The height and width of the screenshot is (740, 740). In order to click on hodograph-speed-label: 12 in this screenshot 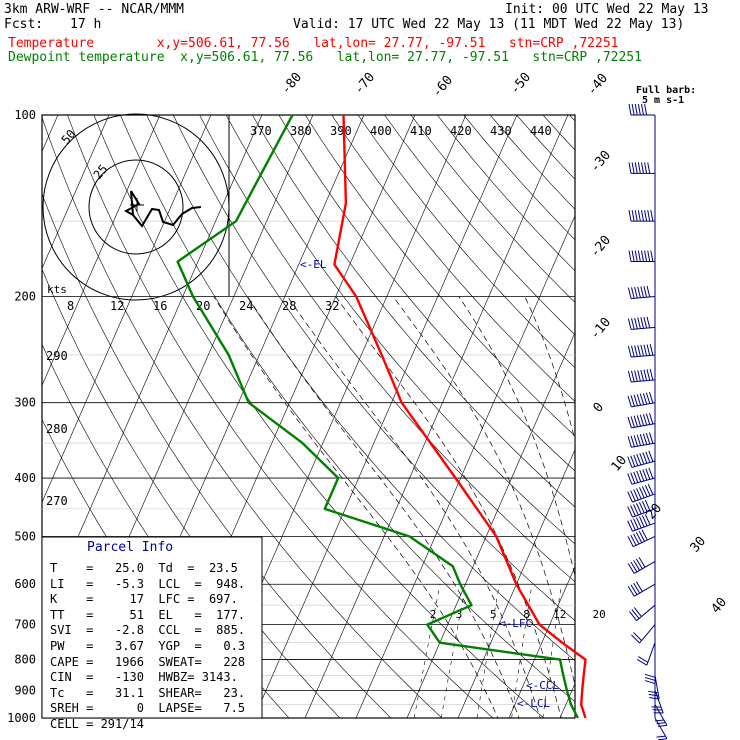, I will do `click(117, 306)`.